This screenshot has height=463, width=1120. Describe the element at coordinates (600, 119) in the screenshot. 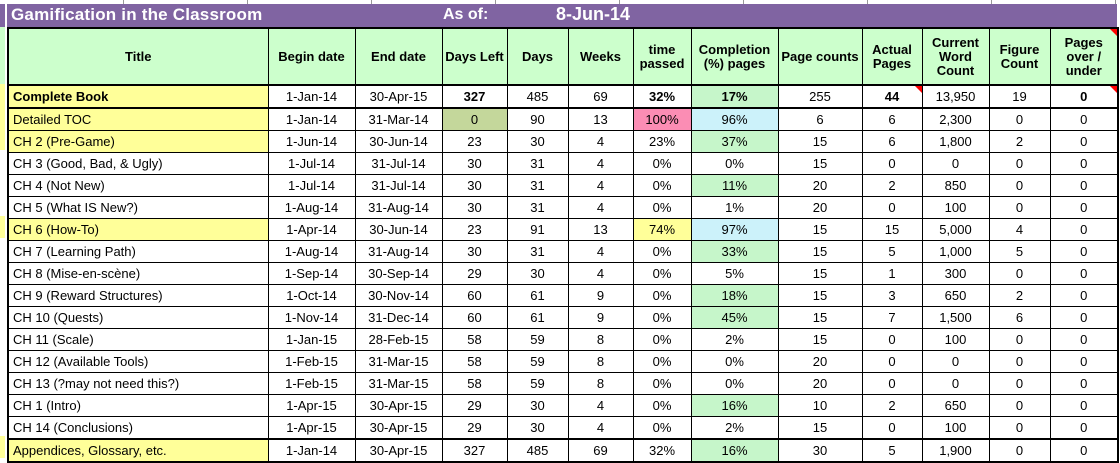

I see `cell-weeks: 13` at that location.